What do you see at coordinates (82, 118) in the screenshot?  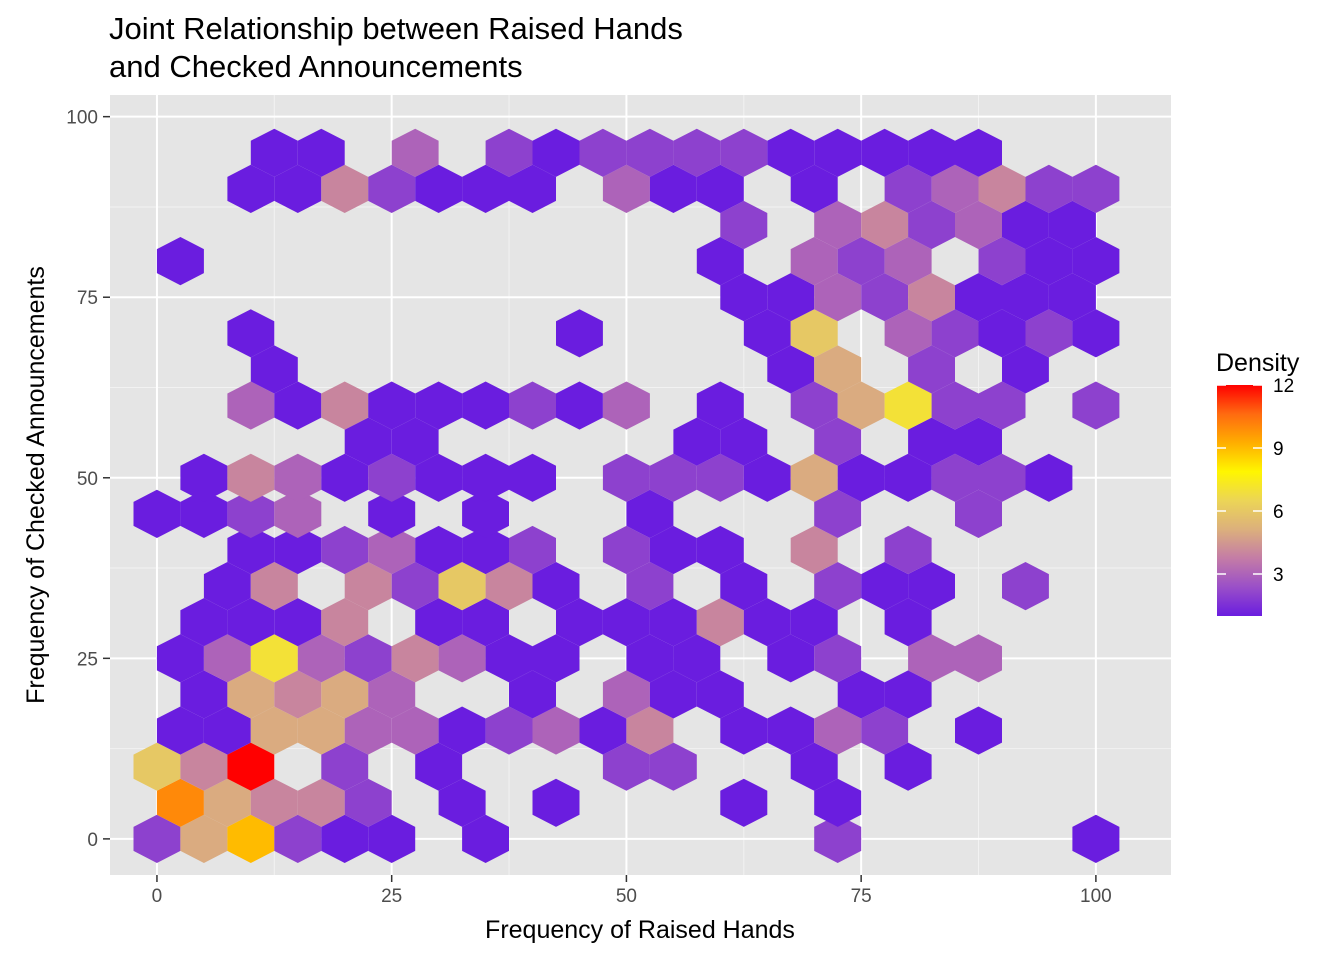 I see `y-tick-label: 100` at bounding box center [82, 118].